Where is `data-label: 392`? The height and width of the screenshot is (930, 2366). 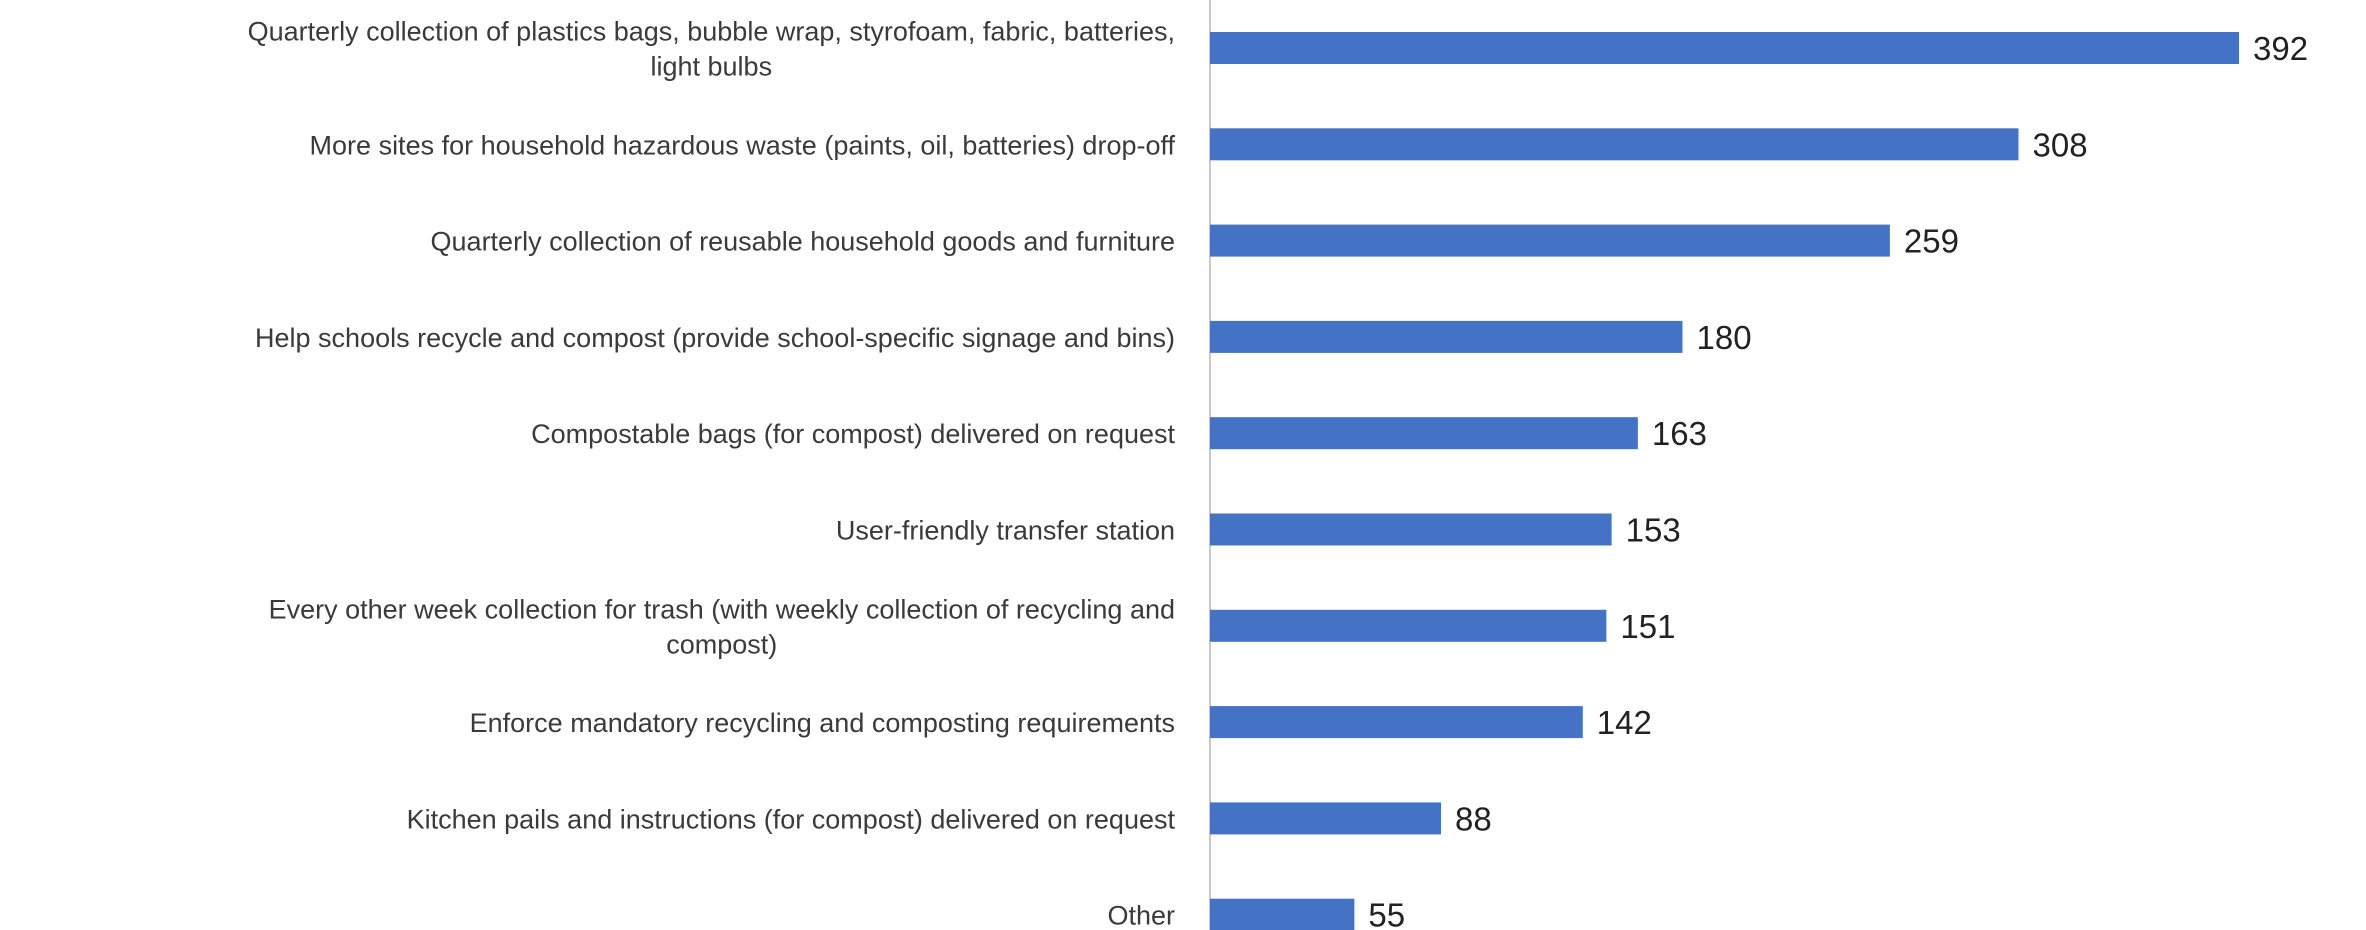 data-label: 392 is located at coordinates (2280, 48).